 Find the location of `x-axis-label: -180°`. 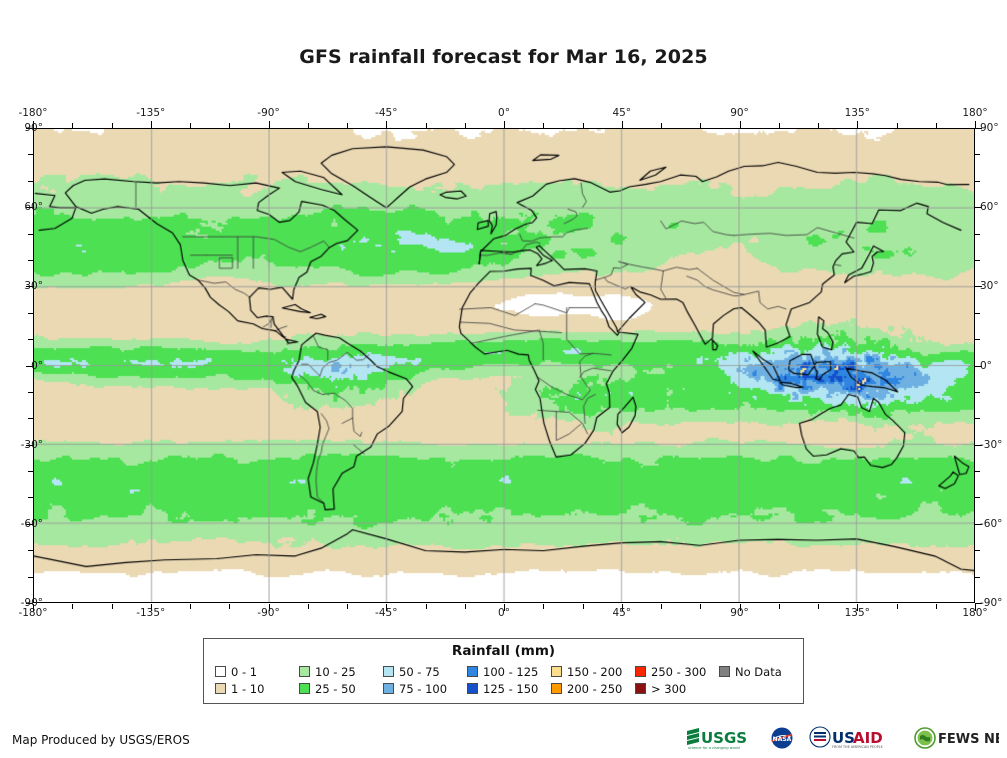

x-axis-label: -180° is located at coordinates (33, 613).